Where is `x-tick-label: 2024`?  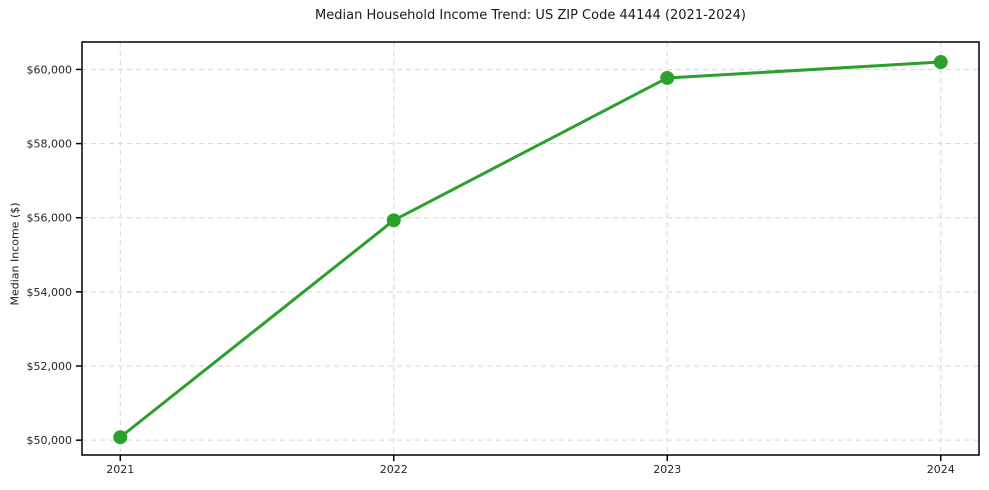
x-tick-label: 2024 is located at coordinates (941, 469).